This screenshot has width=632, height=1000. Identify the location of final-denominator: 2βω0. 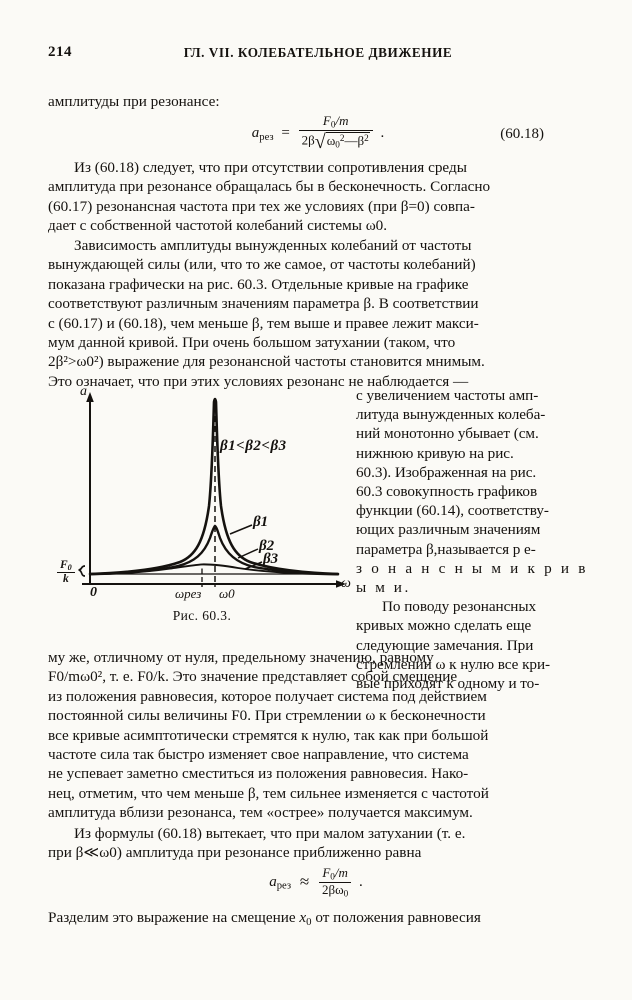
(335, 890).